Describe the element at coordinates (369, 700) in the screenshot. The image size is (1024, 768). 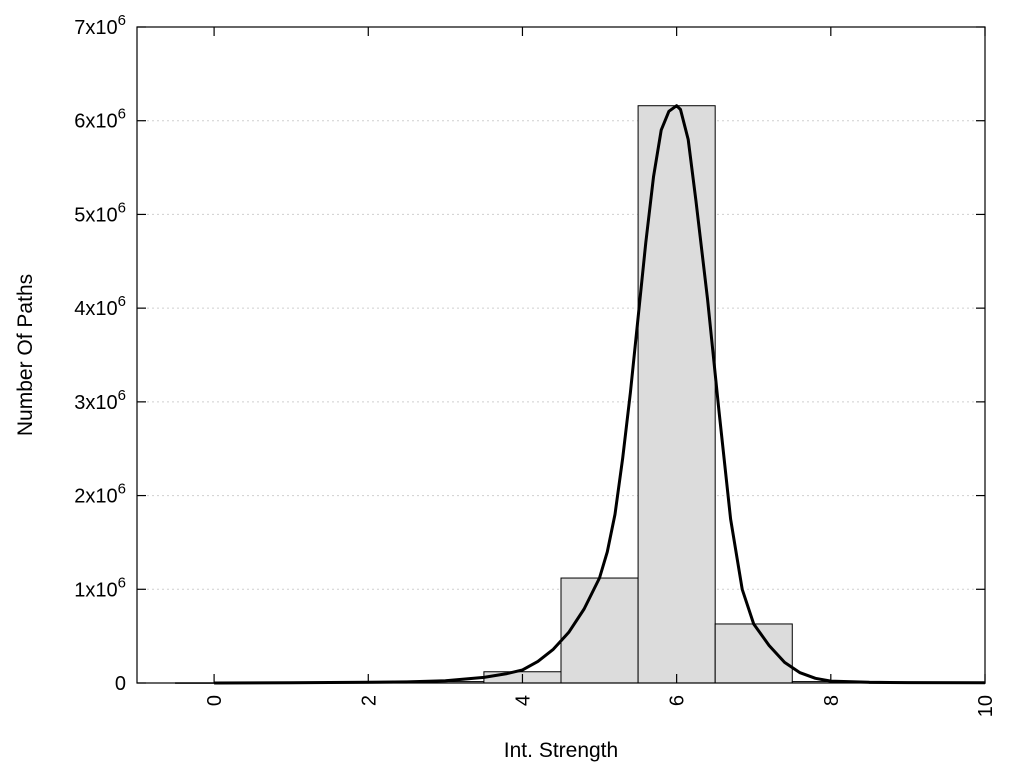
I see `x-tick-label: 2` at that location.